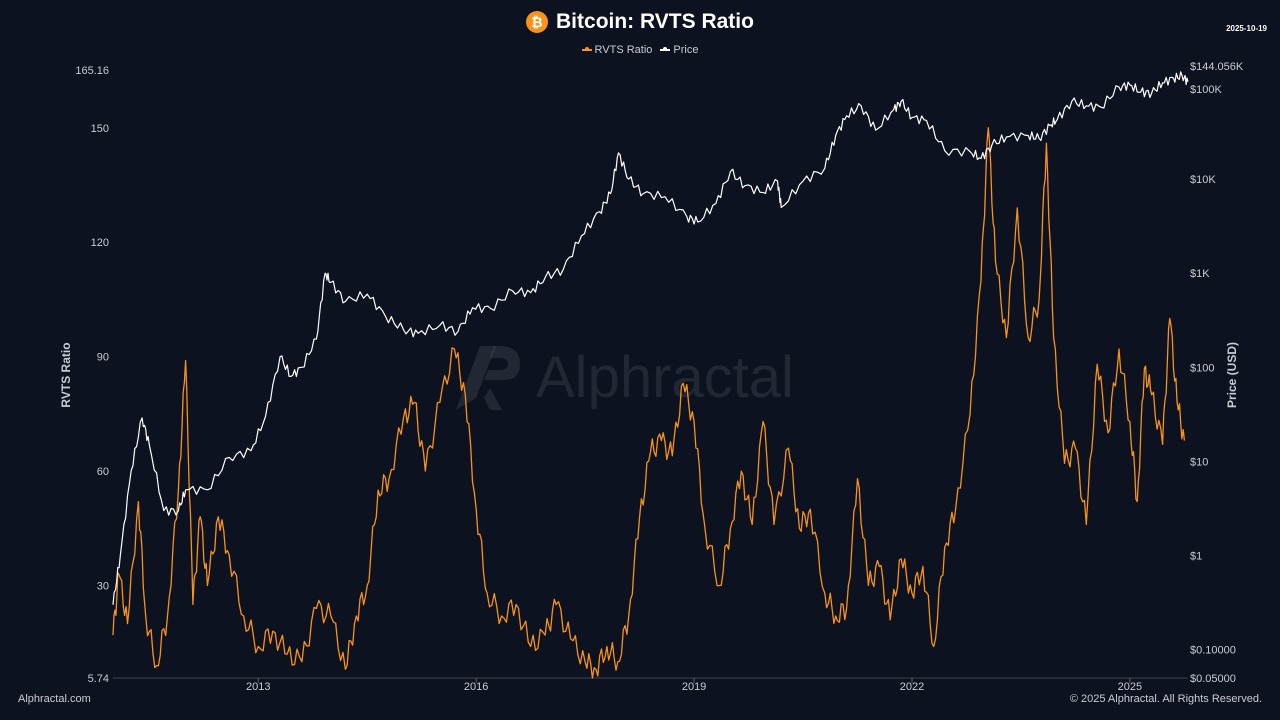 This screenshot has height=720, width=1280. What do you see at coordinates (665, 49) in the screenshot?
I see `legend-swatch-price` at bounding box center [665, 49].